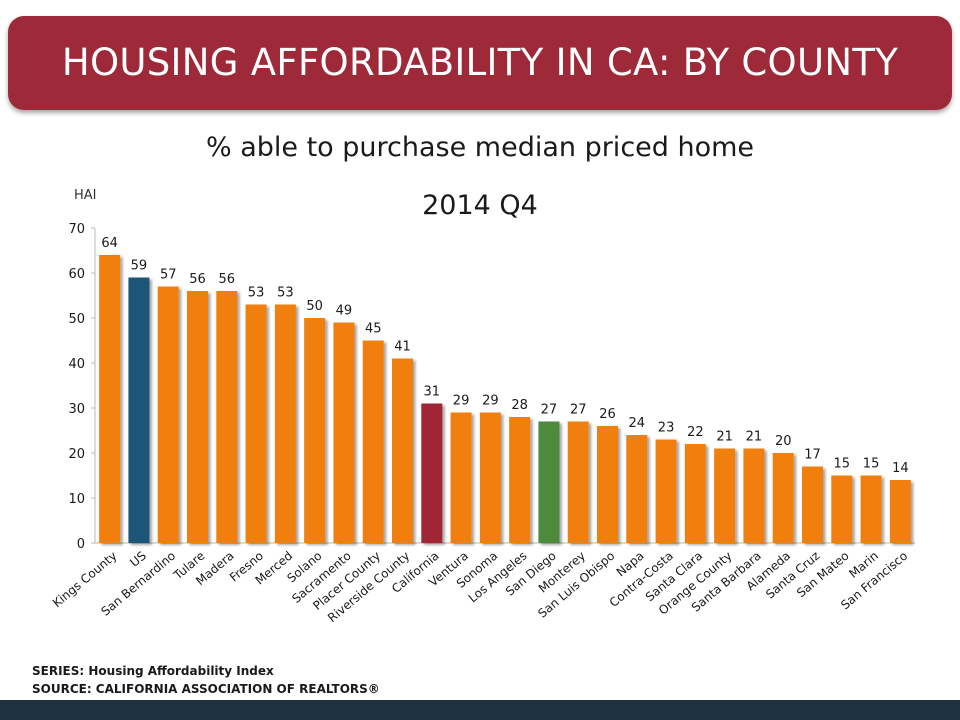  What do you see at coordinates (85, 195) in the screenshot?
I see `y-axis-label: HAI` at bounding box center [85, 195].